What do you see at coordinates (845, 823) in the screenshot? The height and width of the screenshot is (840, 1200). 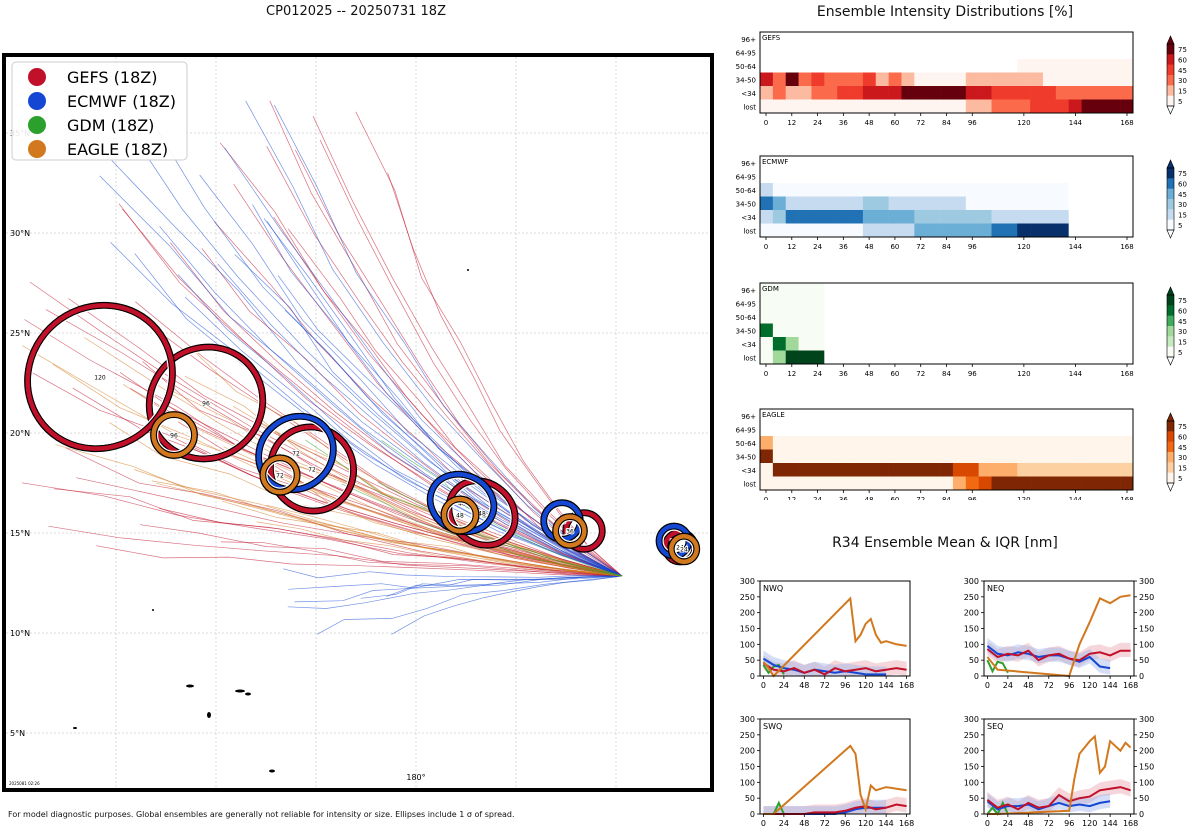 I see `r34-x-label: 96` at bounding box center [845, 823].